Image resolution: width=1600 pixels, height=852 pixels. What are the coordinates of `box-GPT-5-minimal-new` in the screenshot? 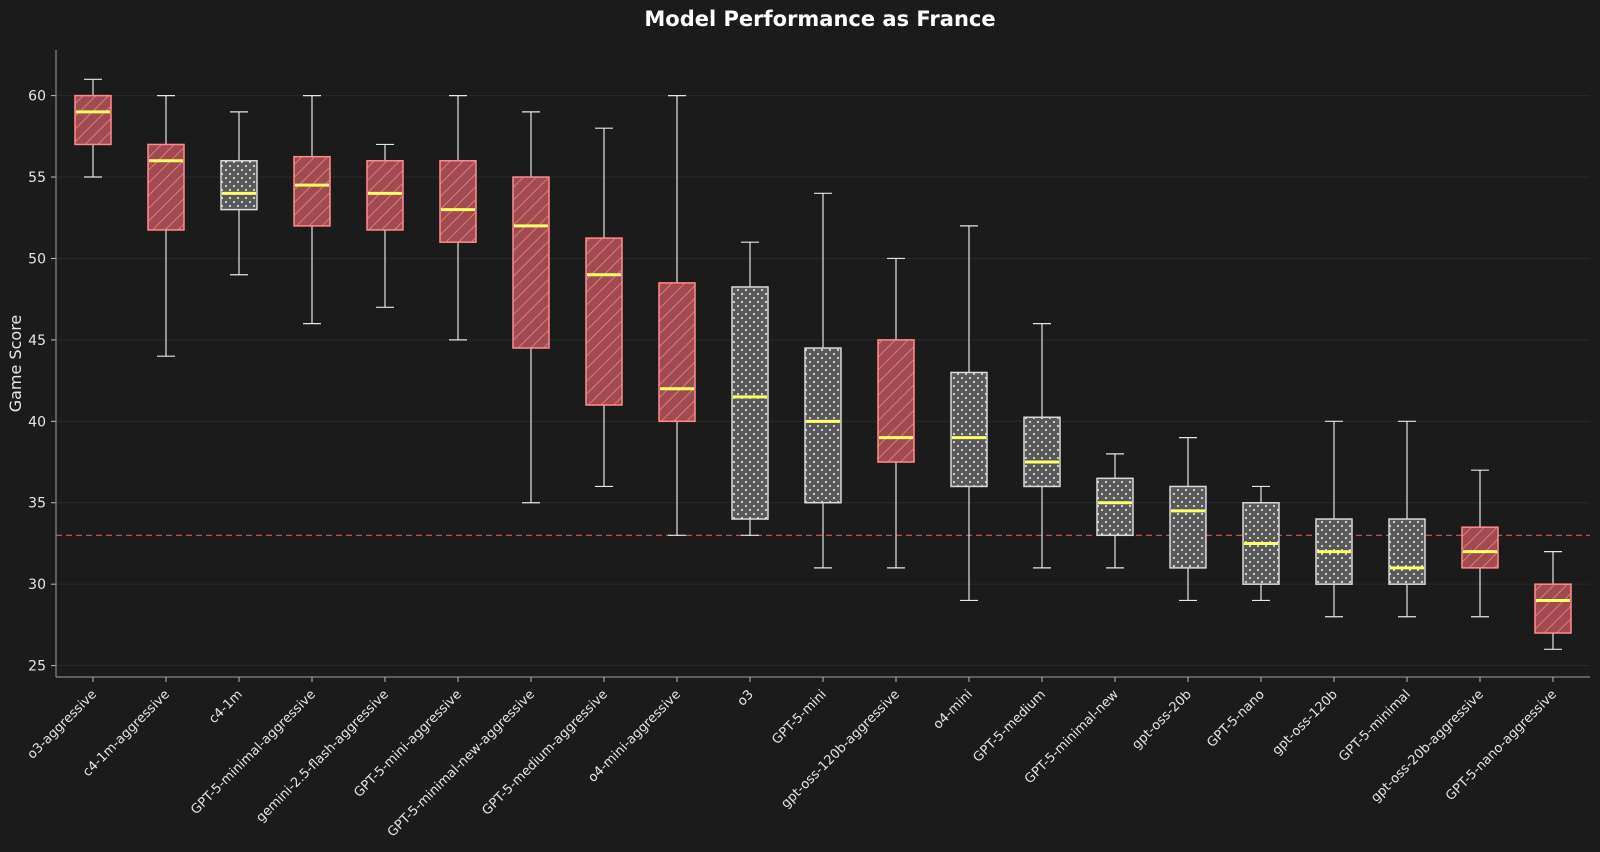 It's located at (1115, 511).